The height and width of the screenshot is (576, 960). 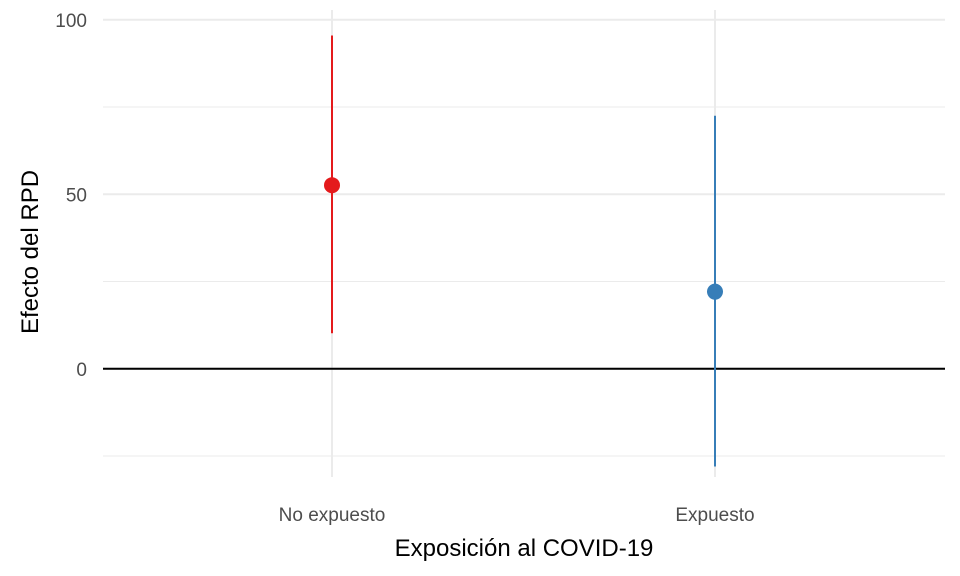 I want to click on x-axis-title: Exposición al COVID-19, so click(x=524, y=548).